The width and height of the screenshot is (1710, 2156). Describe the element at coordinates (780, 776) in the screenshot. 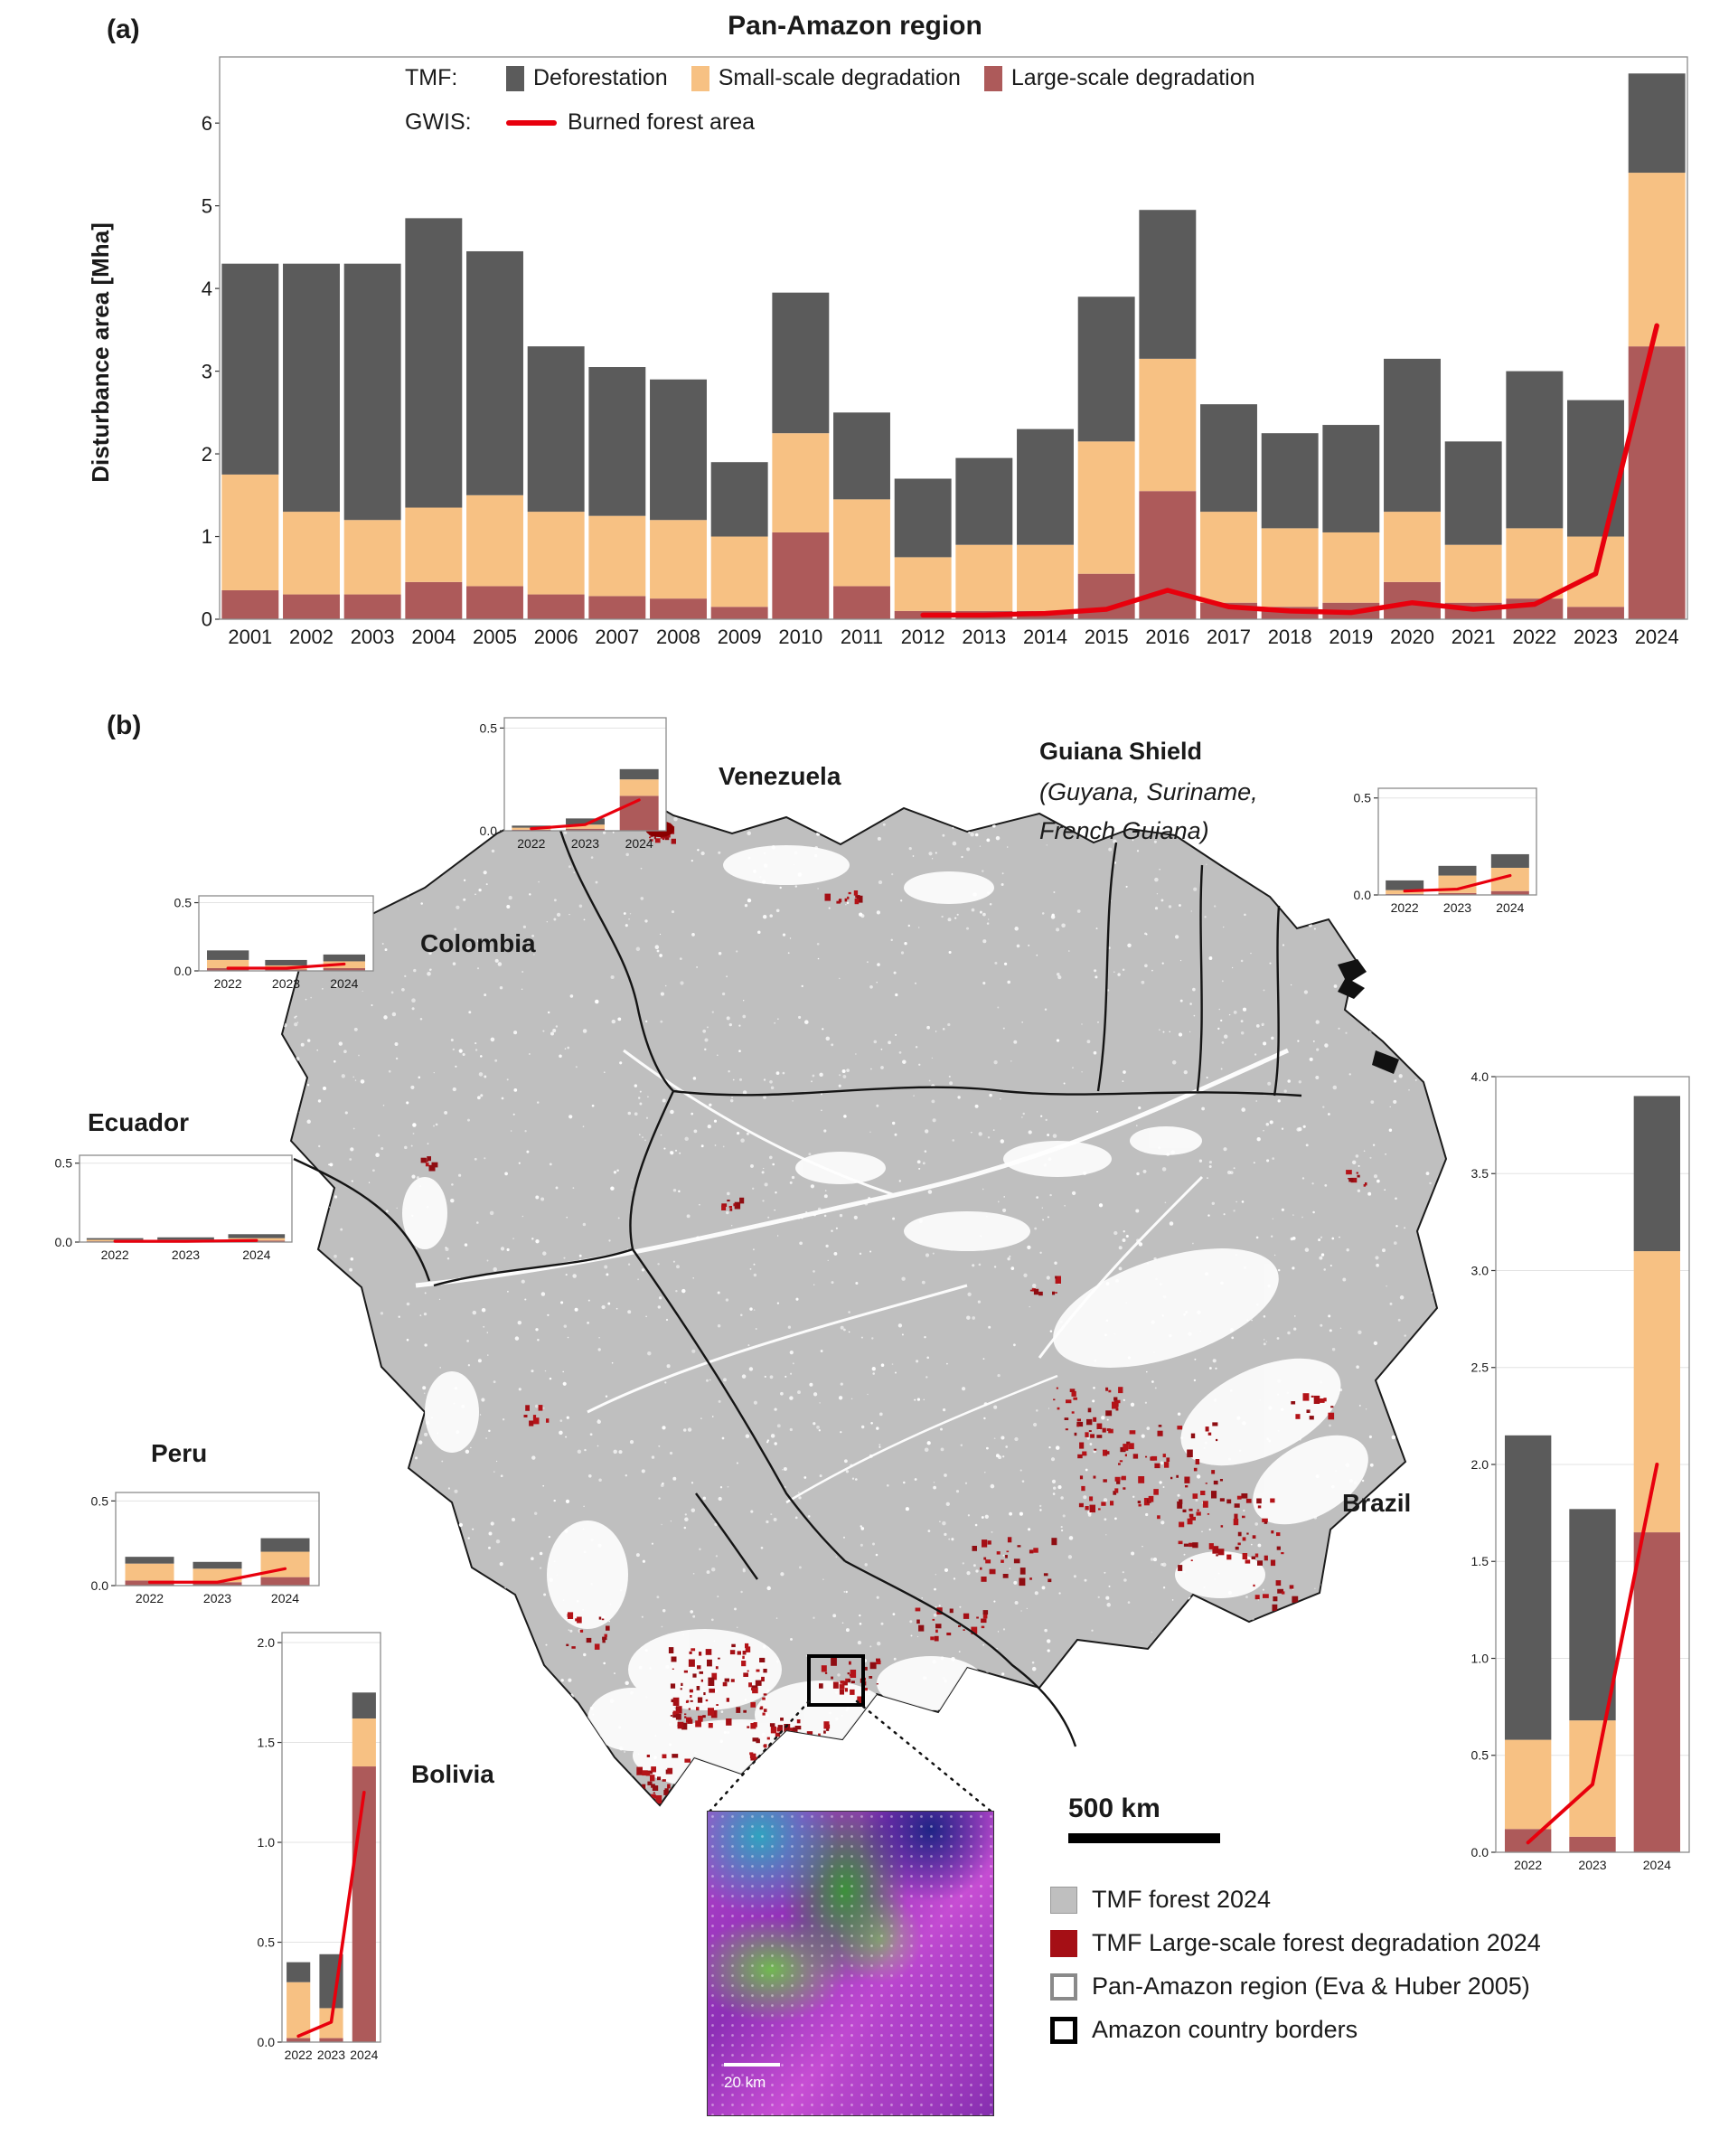

I see `venezuela-label: Venezuela` at that location.